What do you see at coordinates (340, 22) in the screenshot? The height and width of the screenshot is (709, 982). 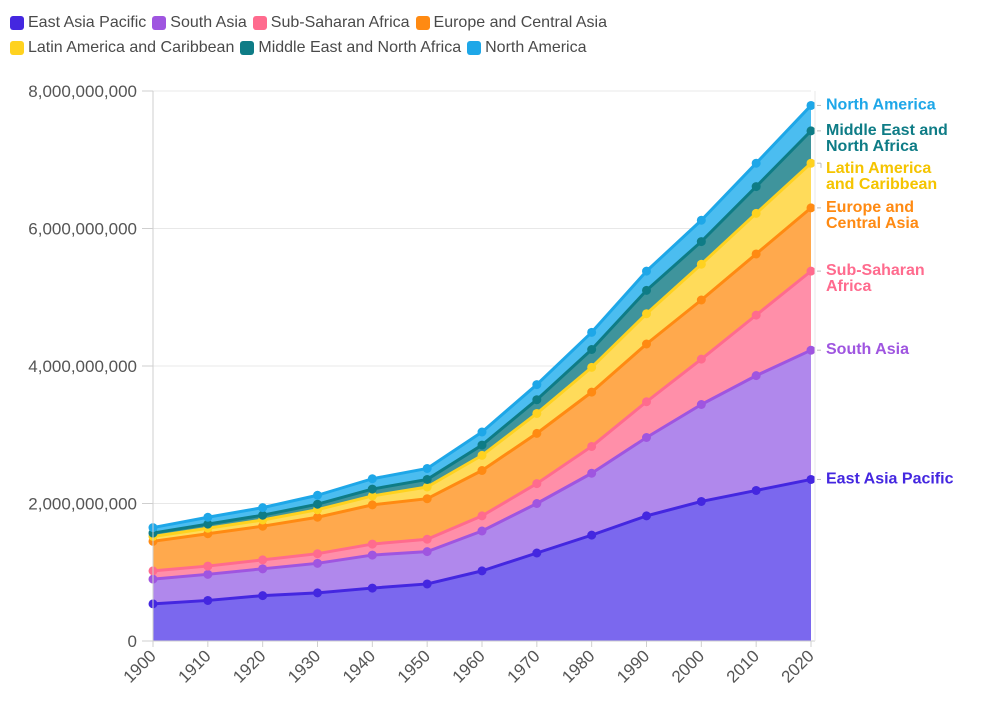 I see `legend-label: Sub-Saharan Africa` at bounding box center [340, 22].